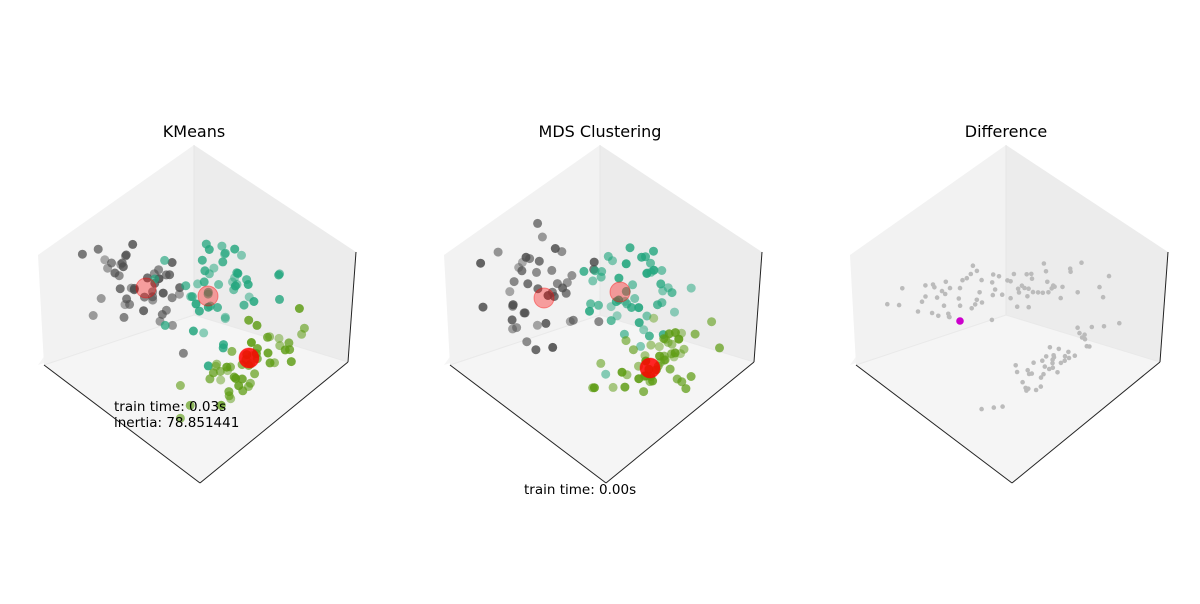  What do you see at coordinates (600, 131) in the screenshot?
I see `mds-clustering-title: MDS Clustering` at bounding box center [600, 131].